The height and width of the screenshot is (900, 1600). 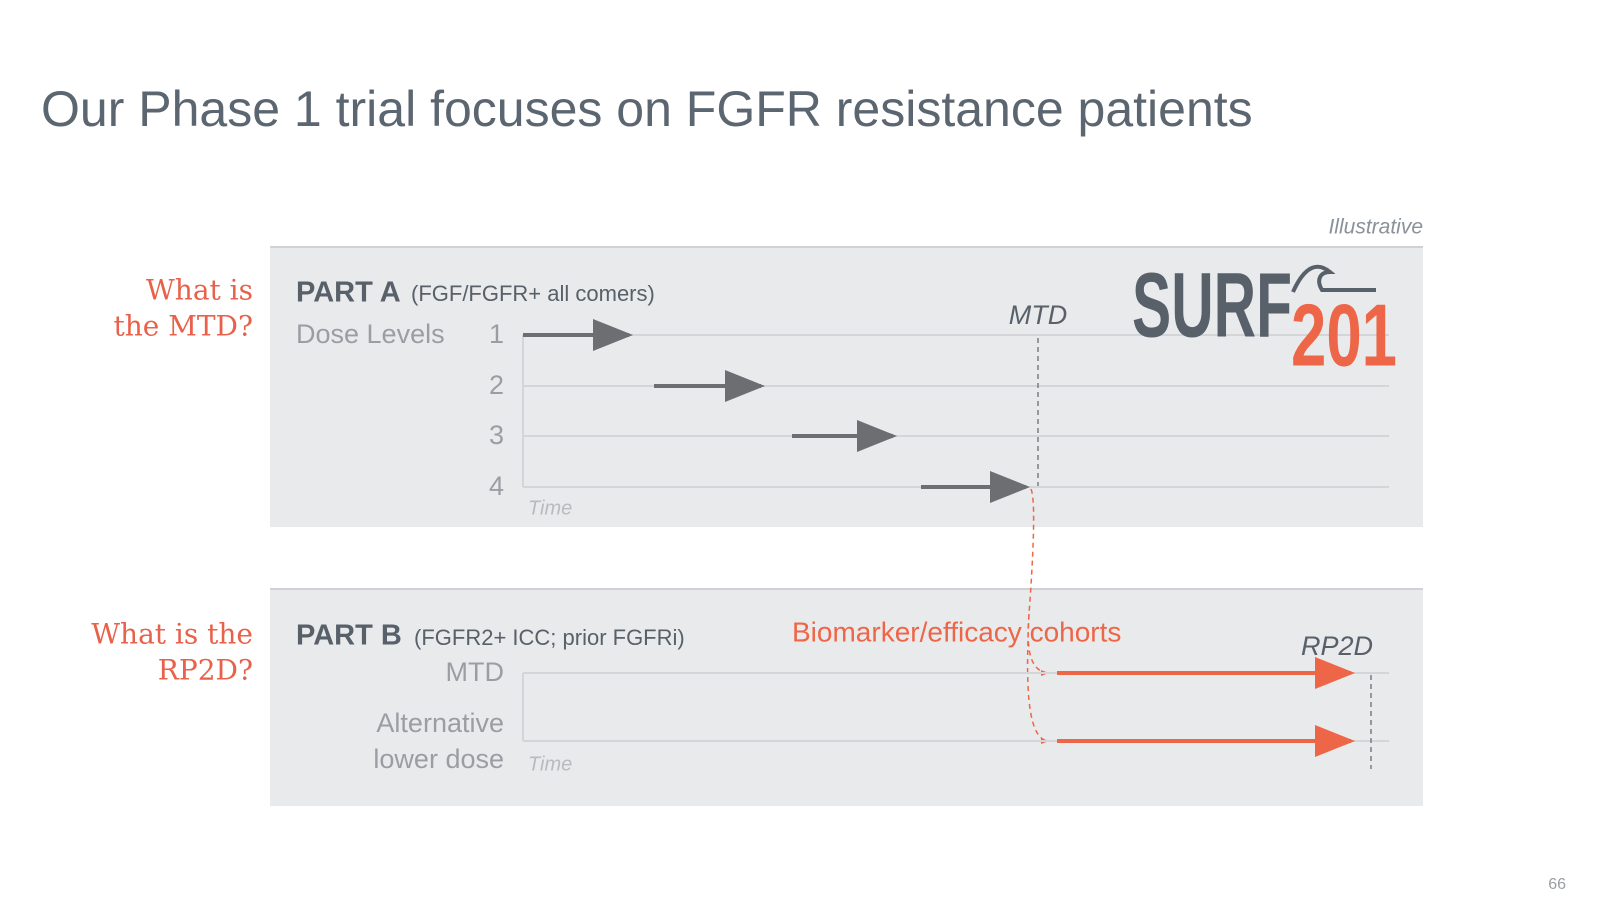 I want to click on connector, so click(x=1037, y=615).